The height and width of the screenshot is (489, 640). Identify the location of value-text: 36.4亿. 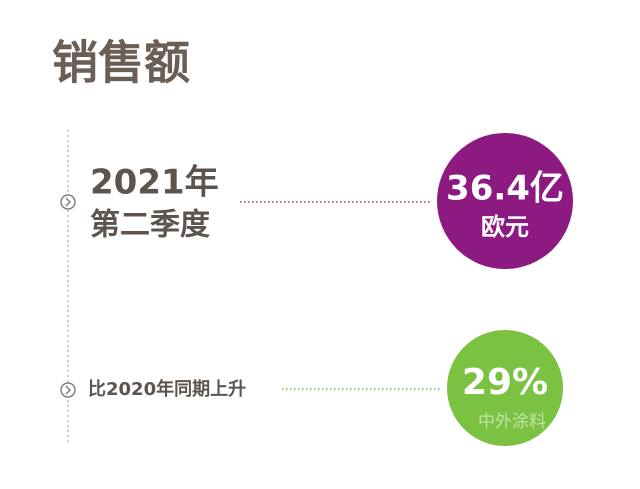
(505, 189).